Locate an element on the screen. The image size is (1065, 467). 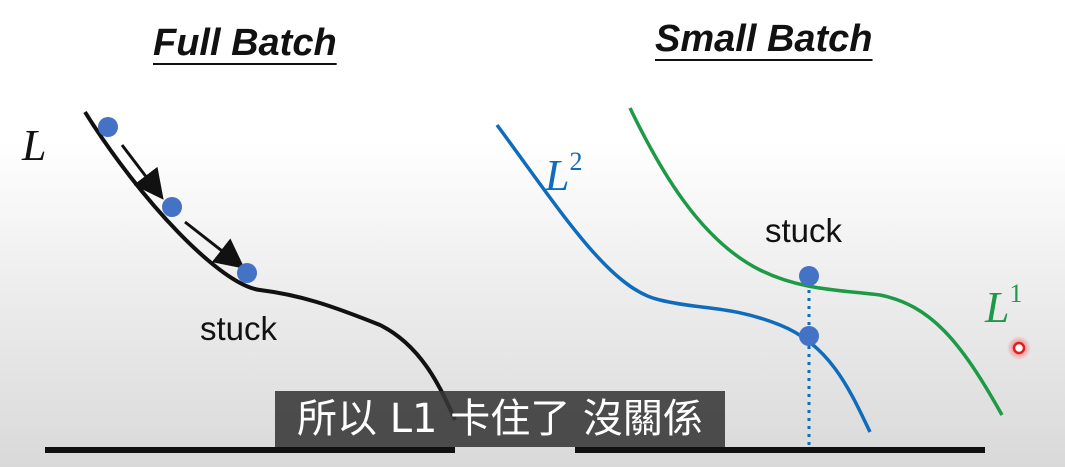
ball-on-l2 is located at coordinates (809, 336).